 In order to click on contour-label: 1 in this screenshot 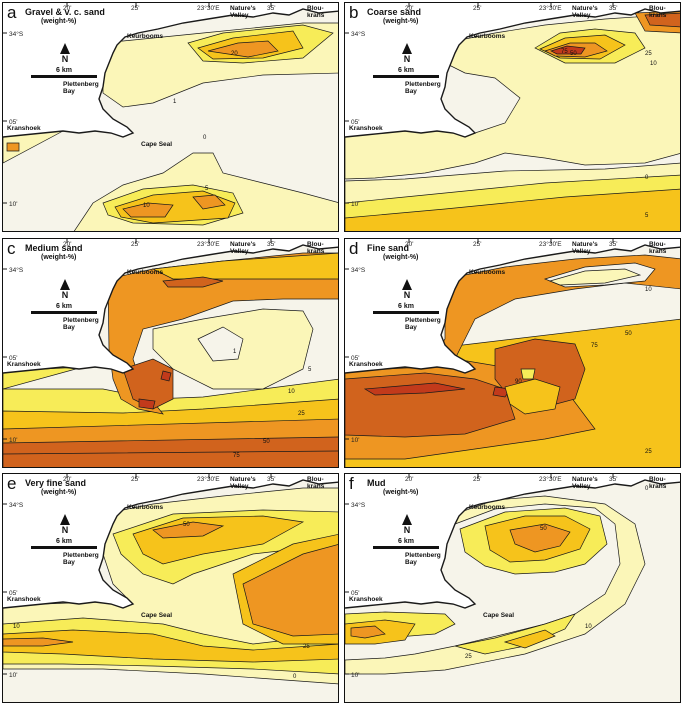, I will do `click(235, 352)`.